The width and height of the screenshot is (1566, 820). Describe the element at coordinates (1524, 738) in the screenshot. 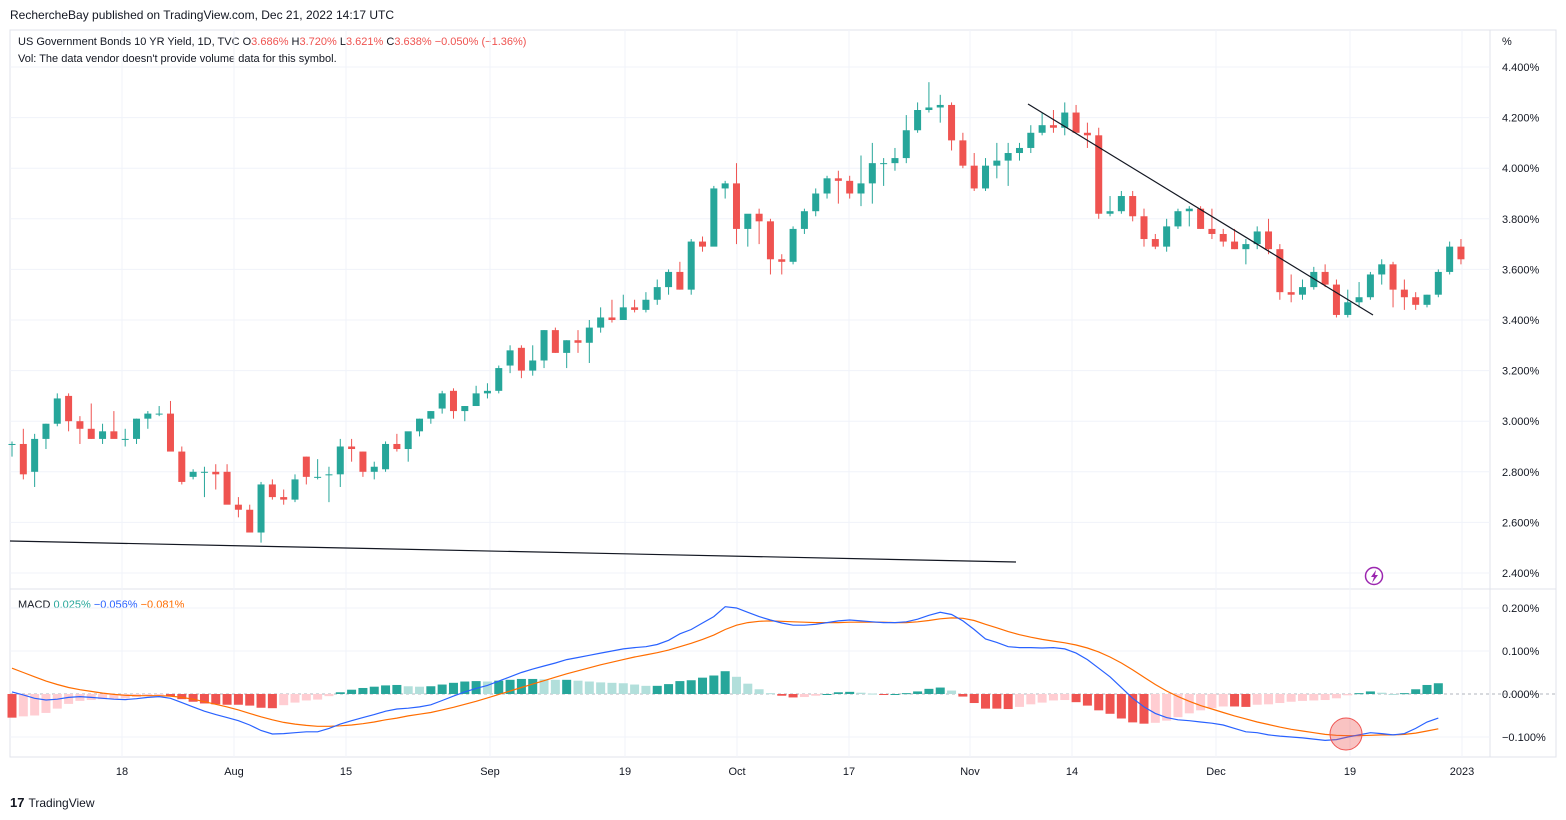

I see `macd-tick-label: −0.100%` at that location.